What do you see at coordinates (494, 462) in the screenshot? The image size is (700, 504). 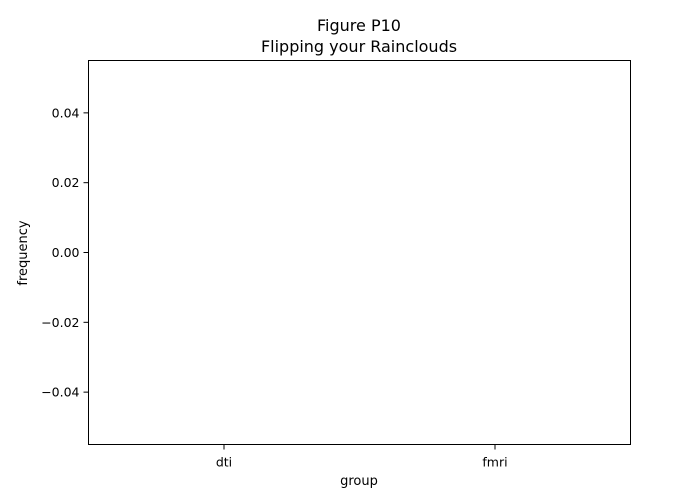 I see `x-tick-label: fmri` at bounding box center [494, 462].